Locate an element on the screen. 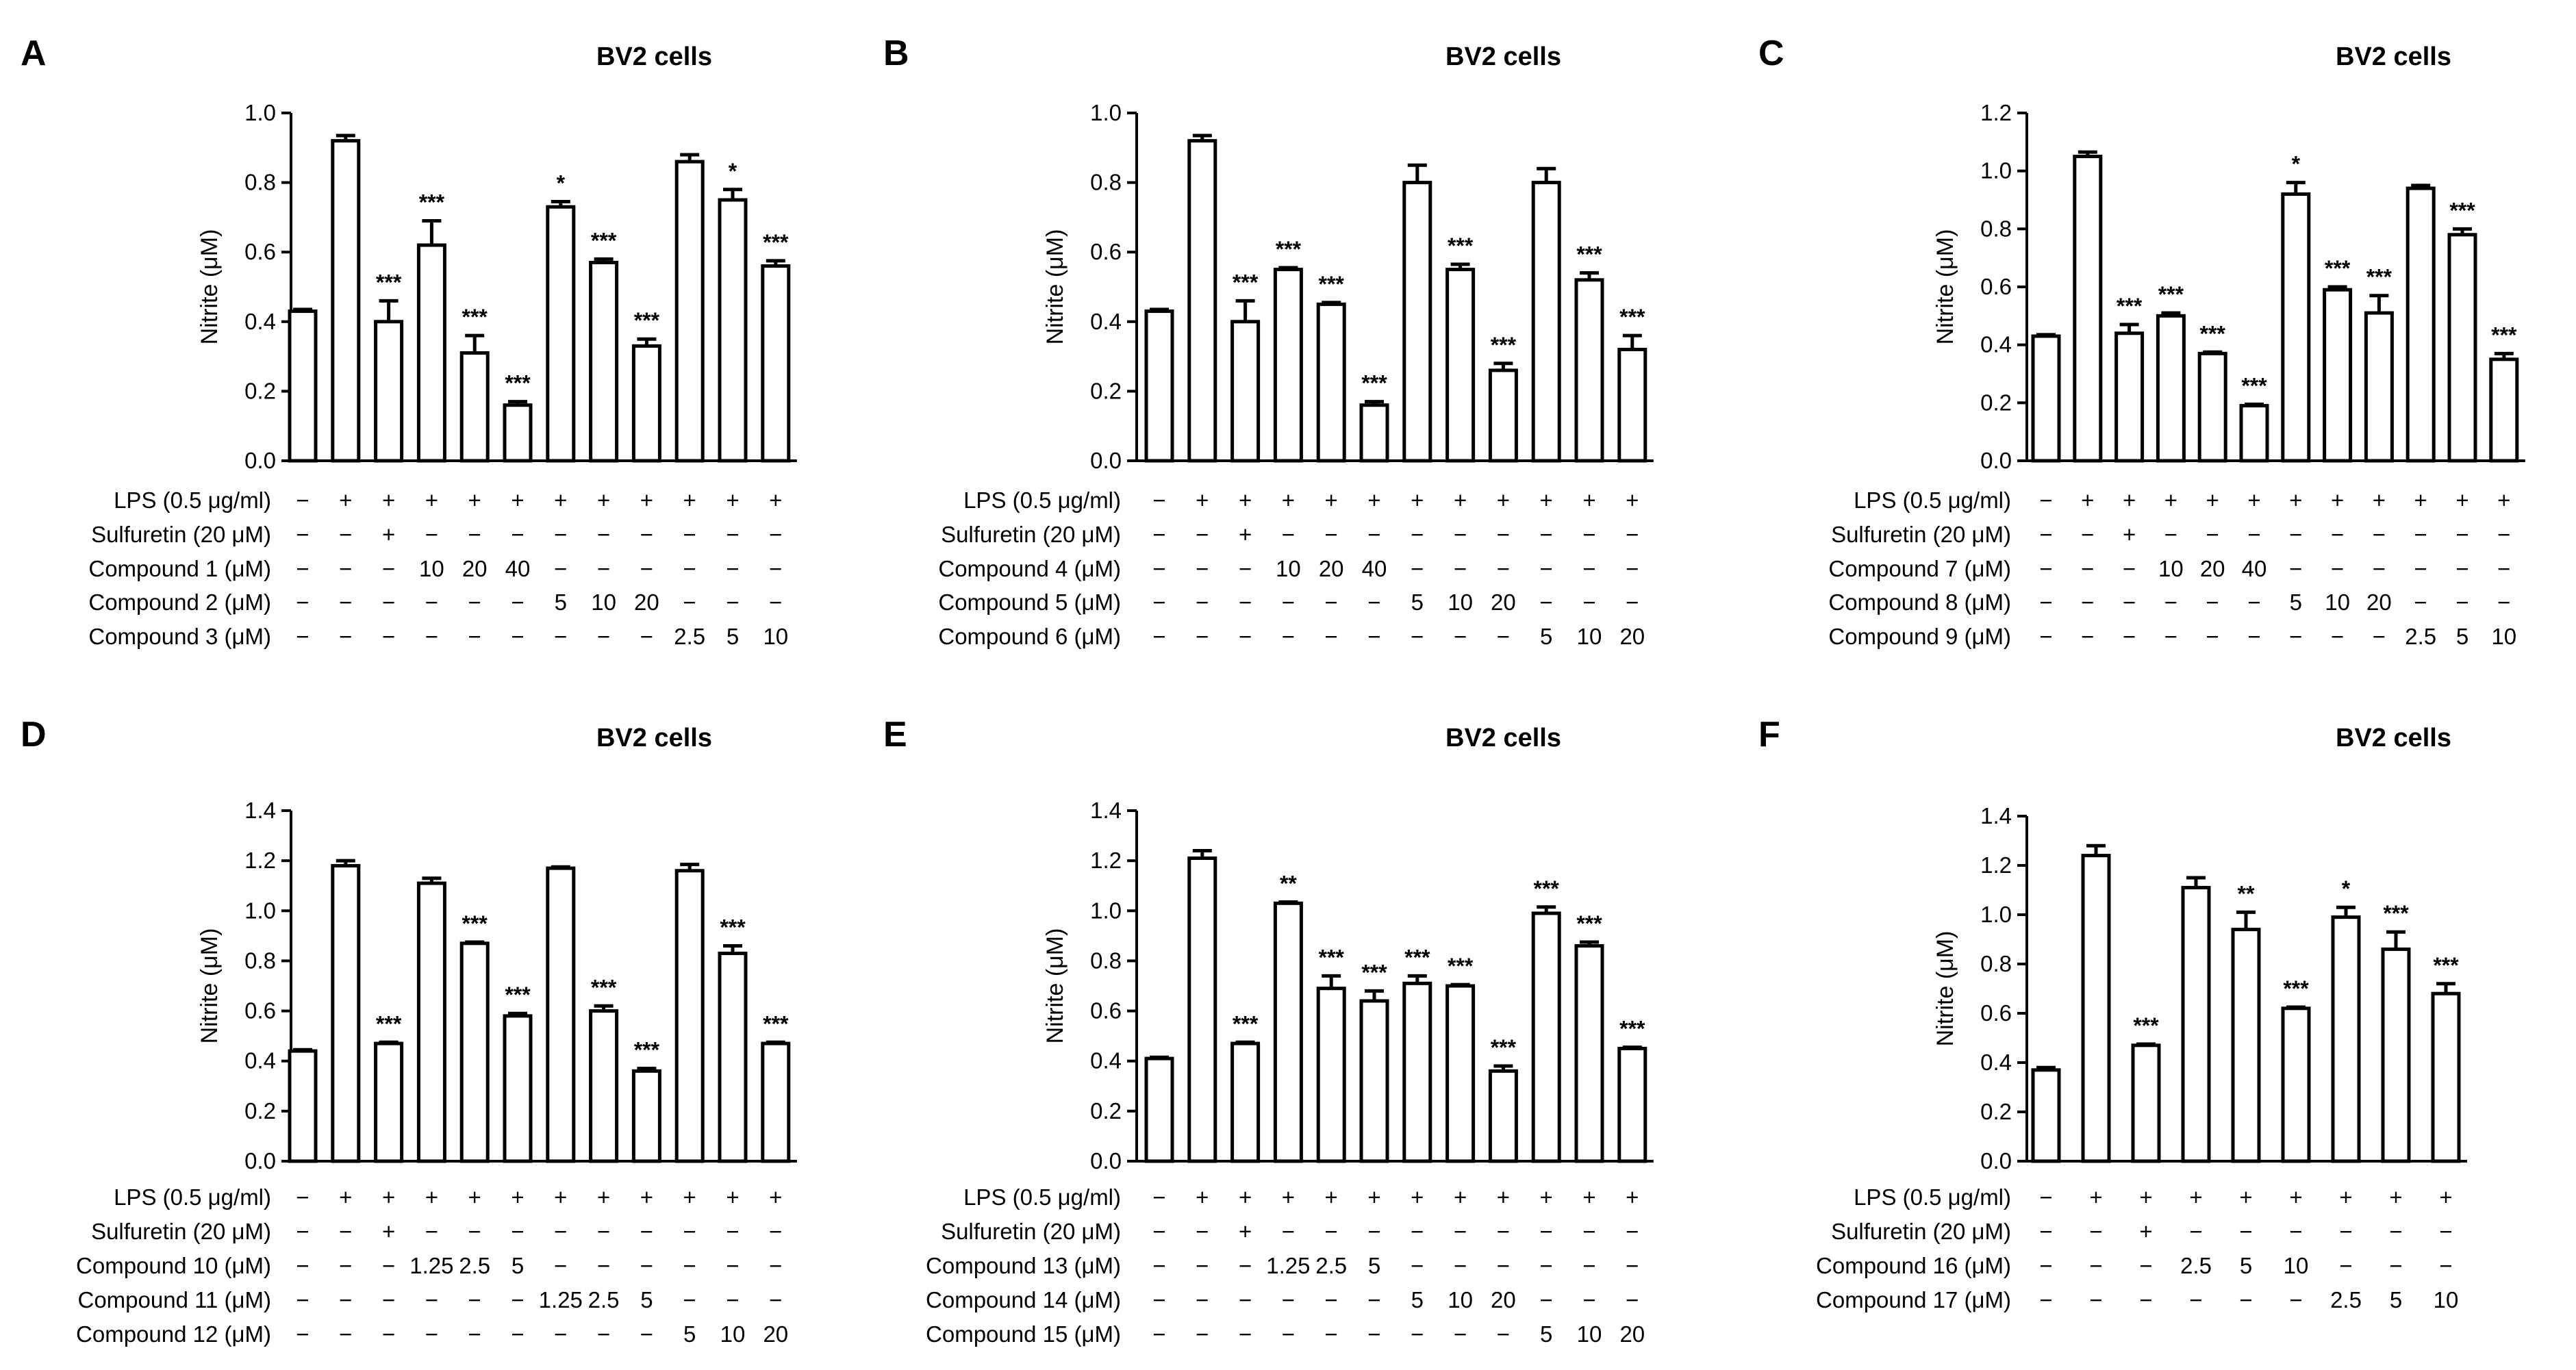 This screenshot has height=1370, width=2576. treatment-label: Compound 11 (μM) is located at coordinates (174, 1299).